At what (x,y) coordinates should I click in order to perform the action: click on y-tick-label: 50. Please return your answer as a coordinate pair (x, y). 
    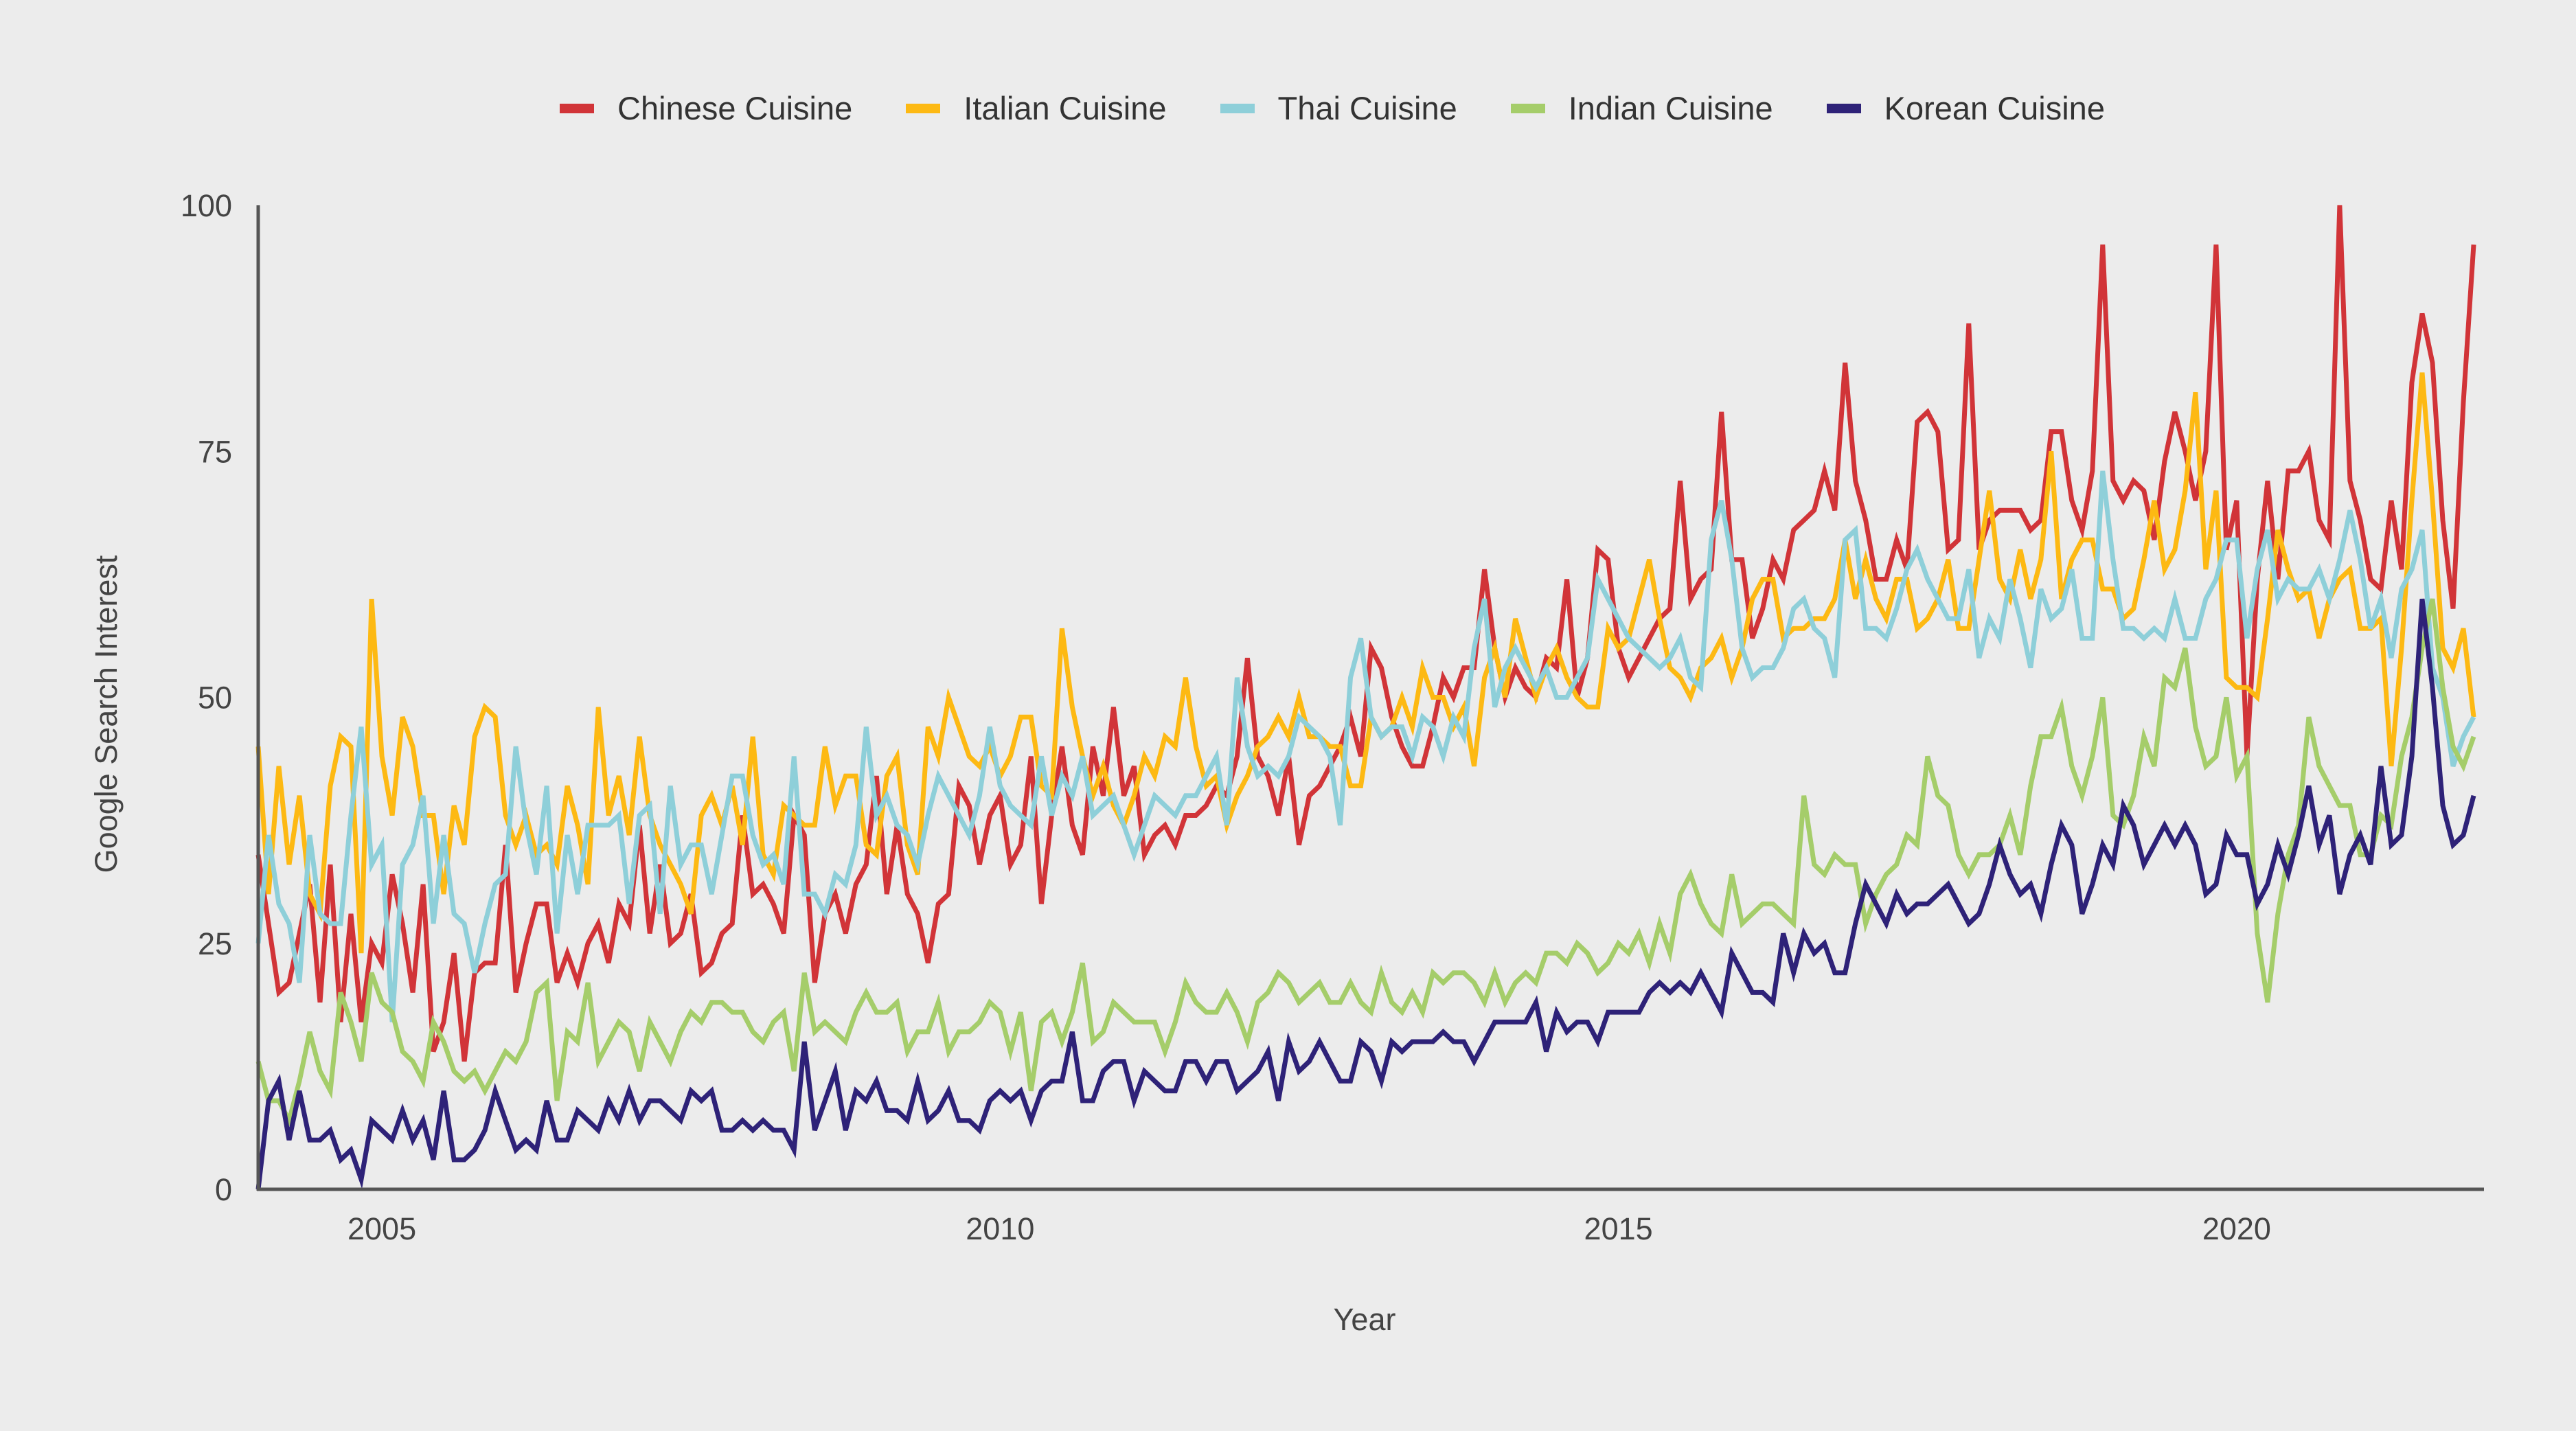
    Looking at the image, I should click on (215, 698).